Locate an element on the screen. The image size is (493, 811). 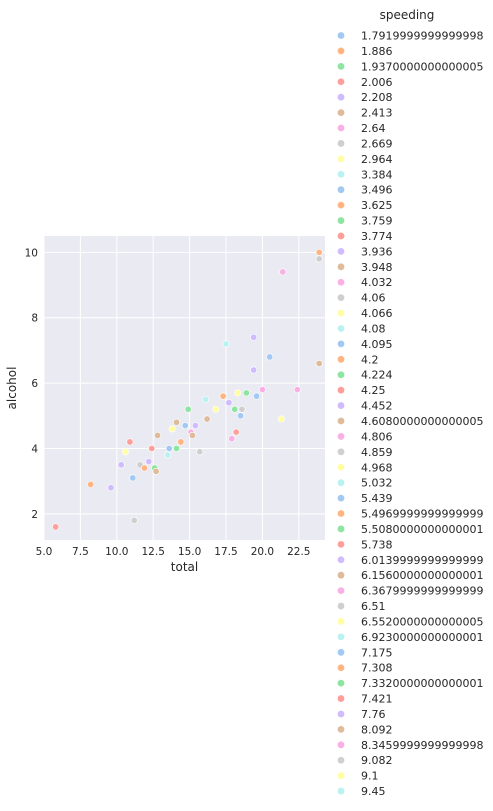
legend-label: 5.738 is located at coordinates (377, 544).